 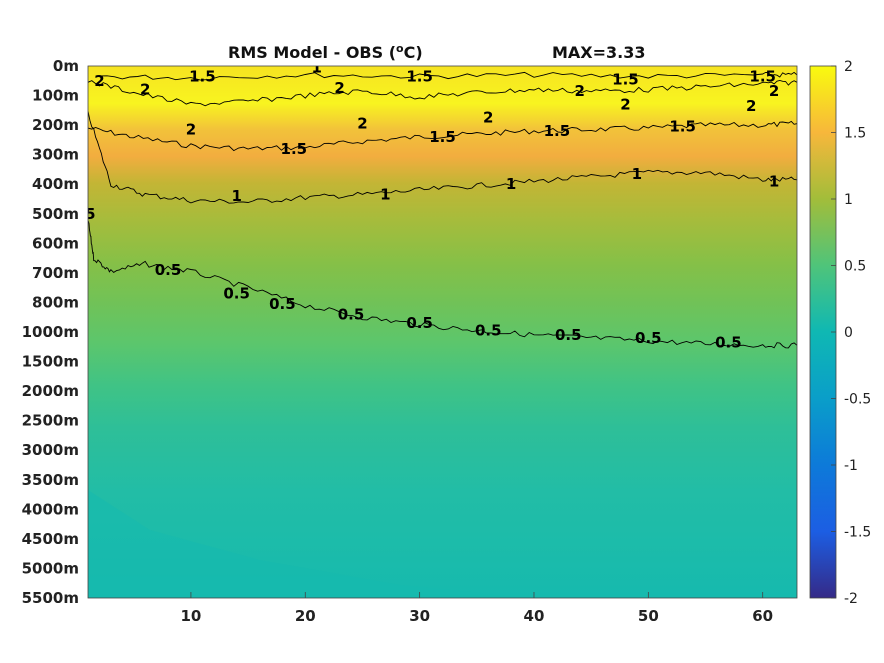 I want to click on colorbar-tick-label: 1.5, so click(x=855, y=134).